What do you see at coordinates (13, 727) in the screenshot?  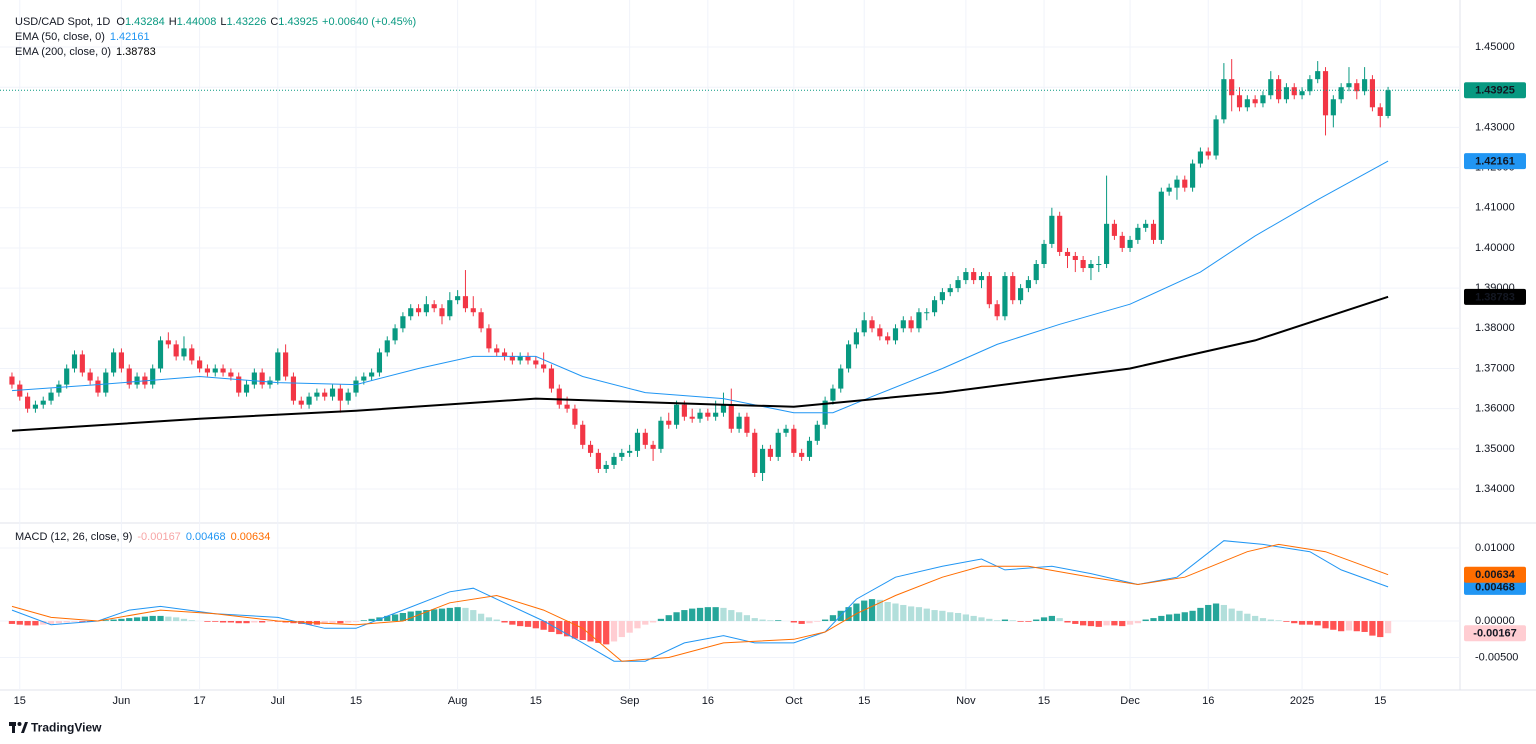 I see `logo-shape` at bounding box center [13, 727].